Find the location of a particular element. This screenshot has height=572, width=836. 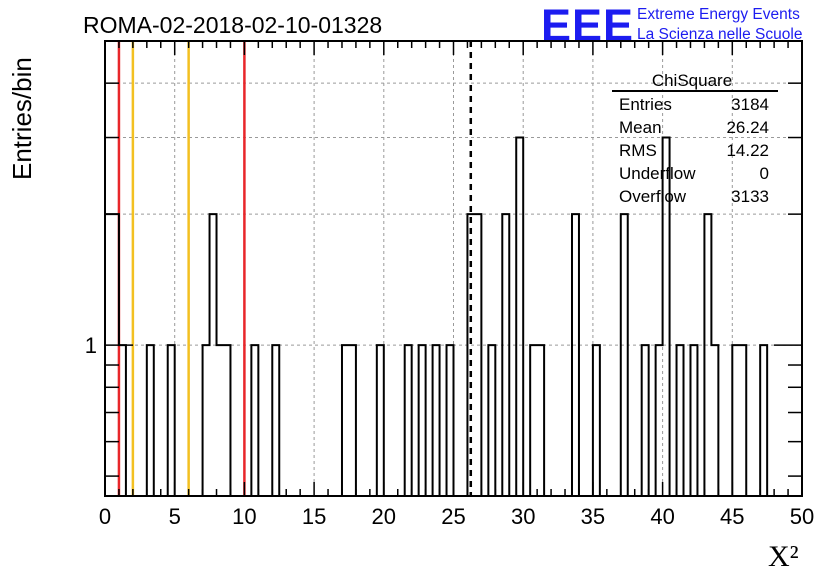

y-tick-label: 1 is located at coordinates (91, 345).